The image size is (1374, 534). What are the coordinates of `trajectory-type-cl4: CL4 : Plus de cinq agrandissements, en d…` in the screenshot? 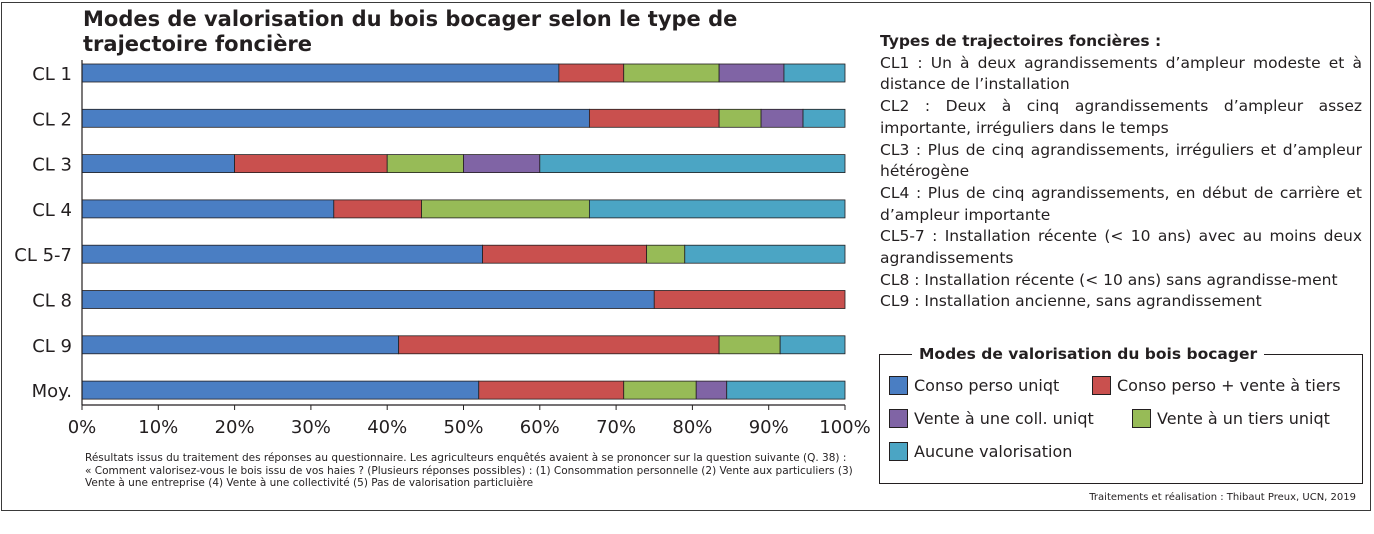 It's located at (1121, 203).